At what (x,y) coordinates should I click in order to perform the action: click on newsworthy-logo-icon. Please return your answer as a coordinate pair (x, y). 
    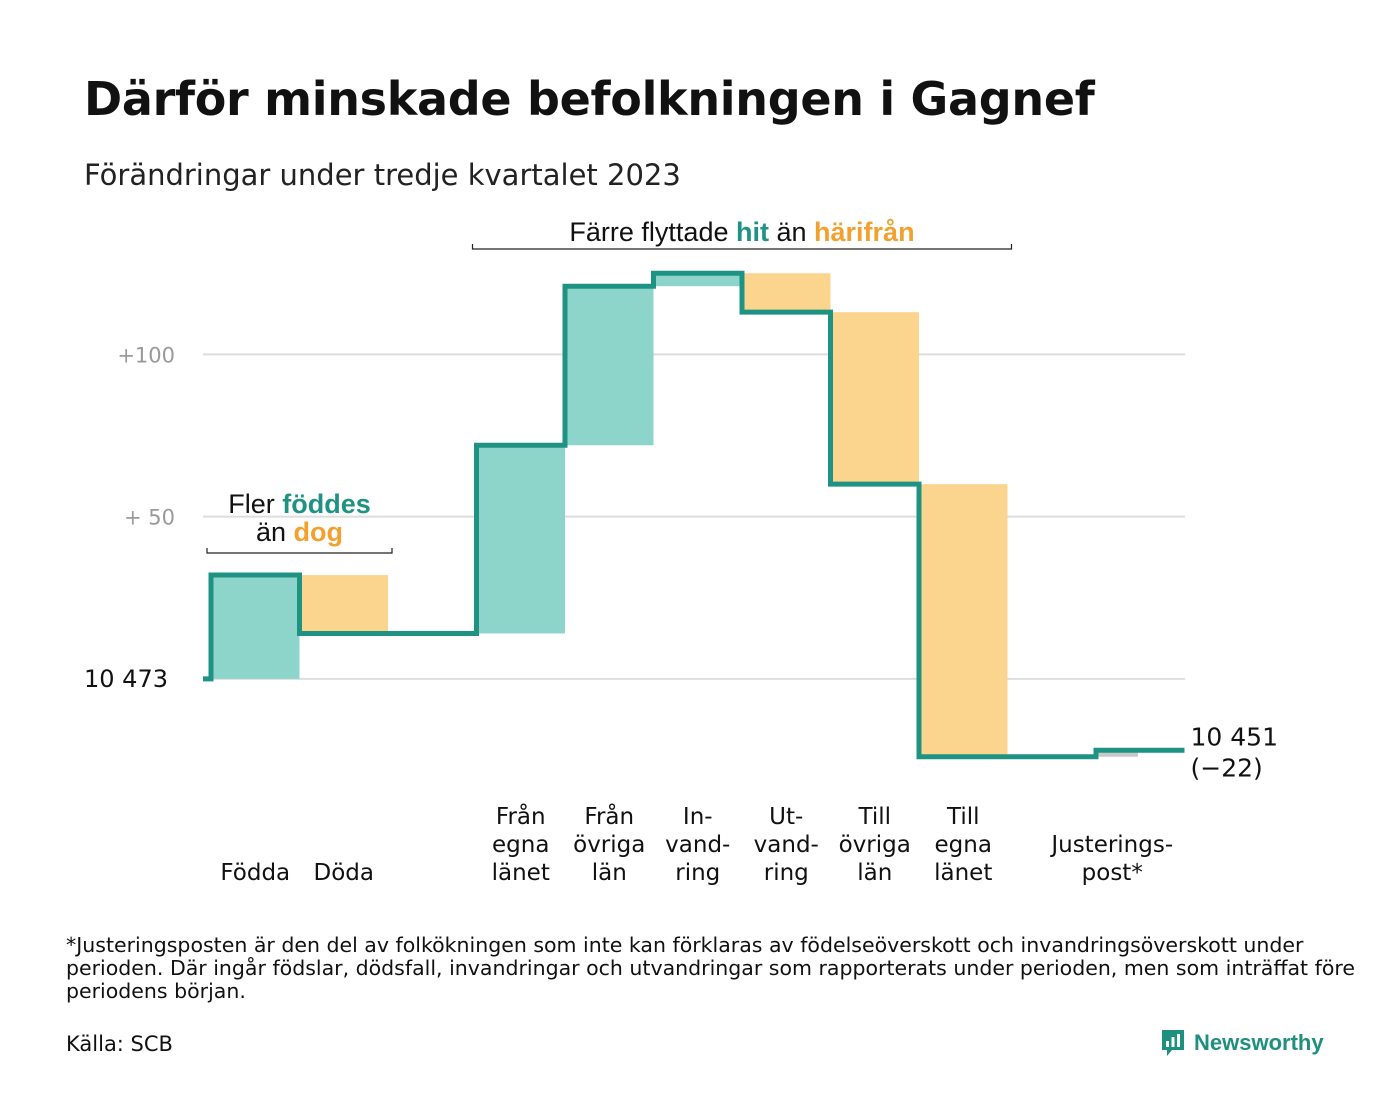
    Looking at the image, I should click on (1173, 1043).